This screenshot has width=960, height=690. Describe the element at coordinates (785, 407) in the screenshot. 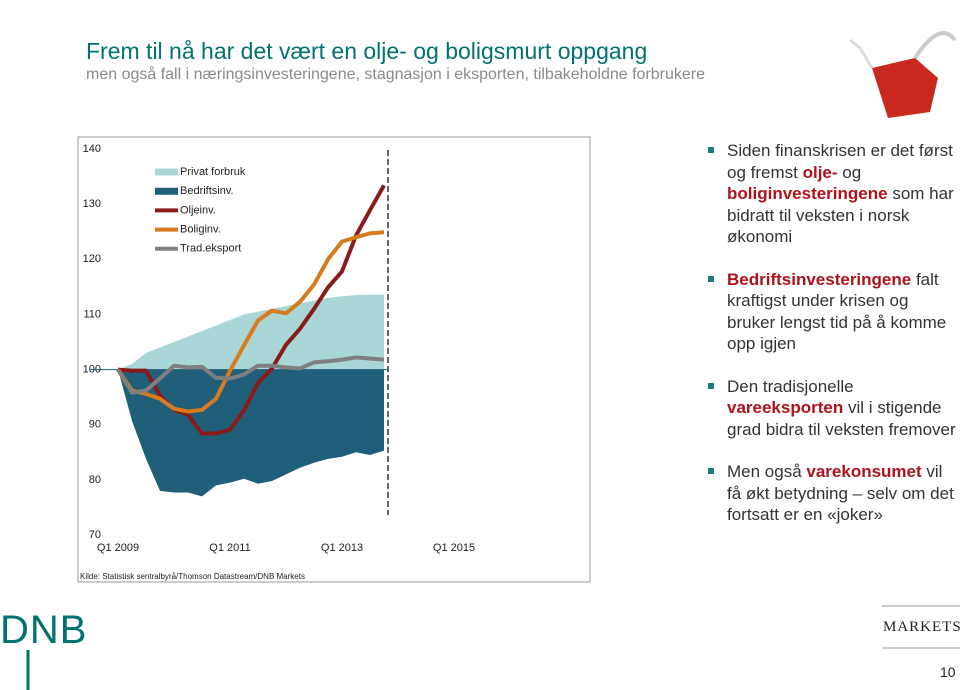

I see `emphasis: vareeksporten` at that location.